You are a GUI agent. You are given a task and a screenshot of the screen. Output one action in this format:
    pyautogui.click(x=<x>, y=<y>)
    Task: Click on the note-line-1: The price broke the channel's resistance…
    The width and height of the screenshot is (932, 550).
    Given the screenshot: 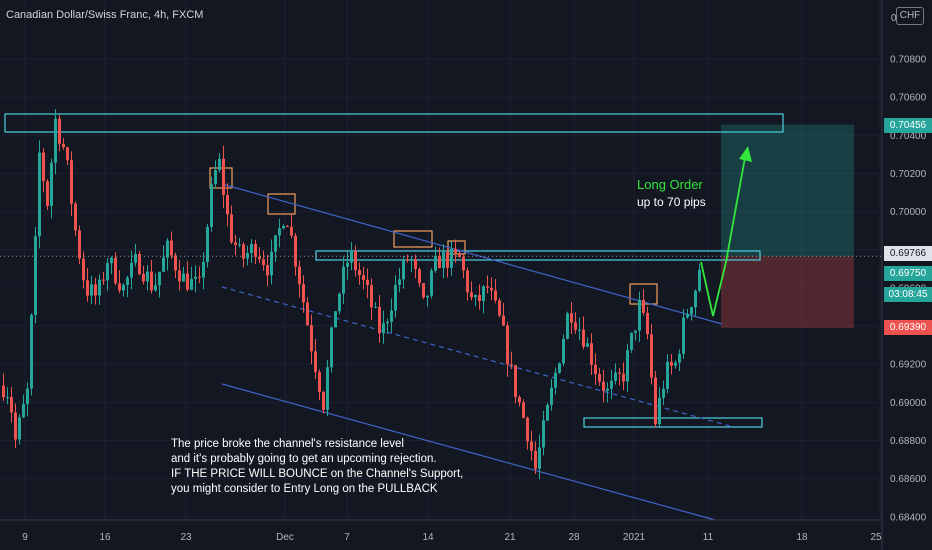 What is the action you would take?
    pyautogui.click(x=287, y=444)
    